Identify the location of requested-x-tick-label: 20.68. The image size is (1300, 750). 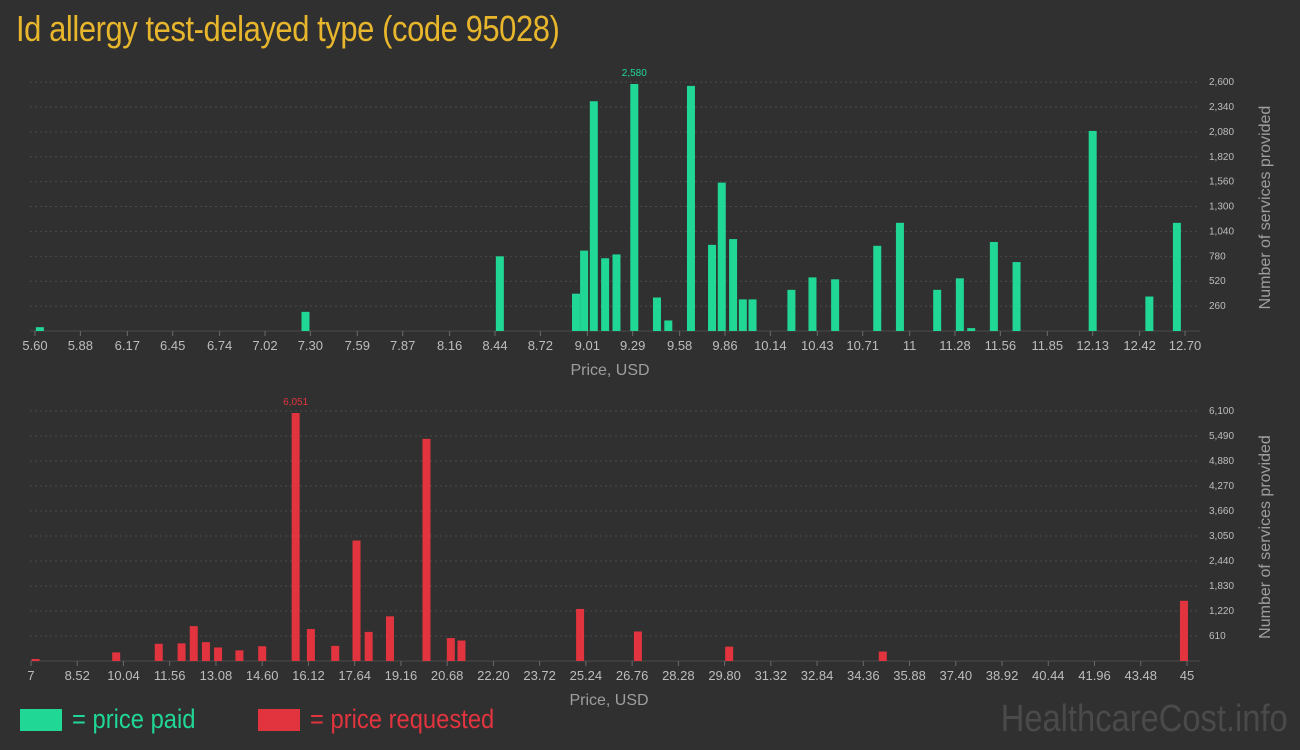
(447, 675).